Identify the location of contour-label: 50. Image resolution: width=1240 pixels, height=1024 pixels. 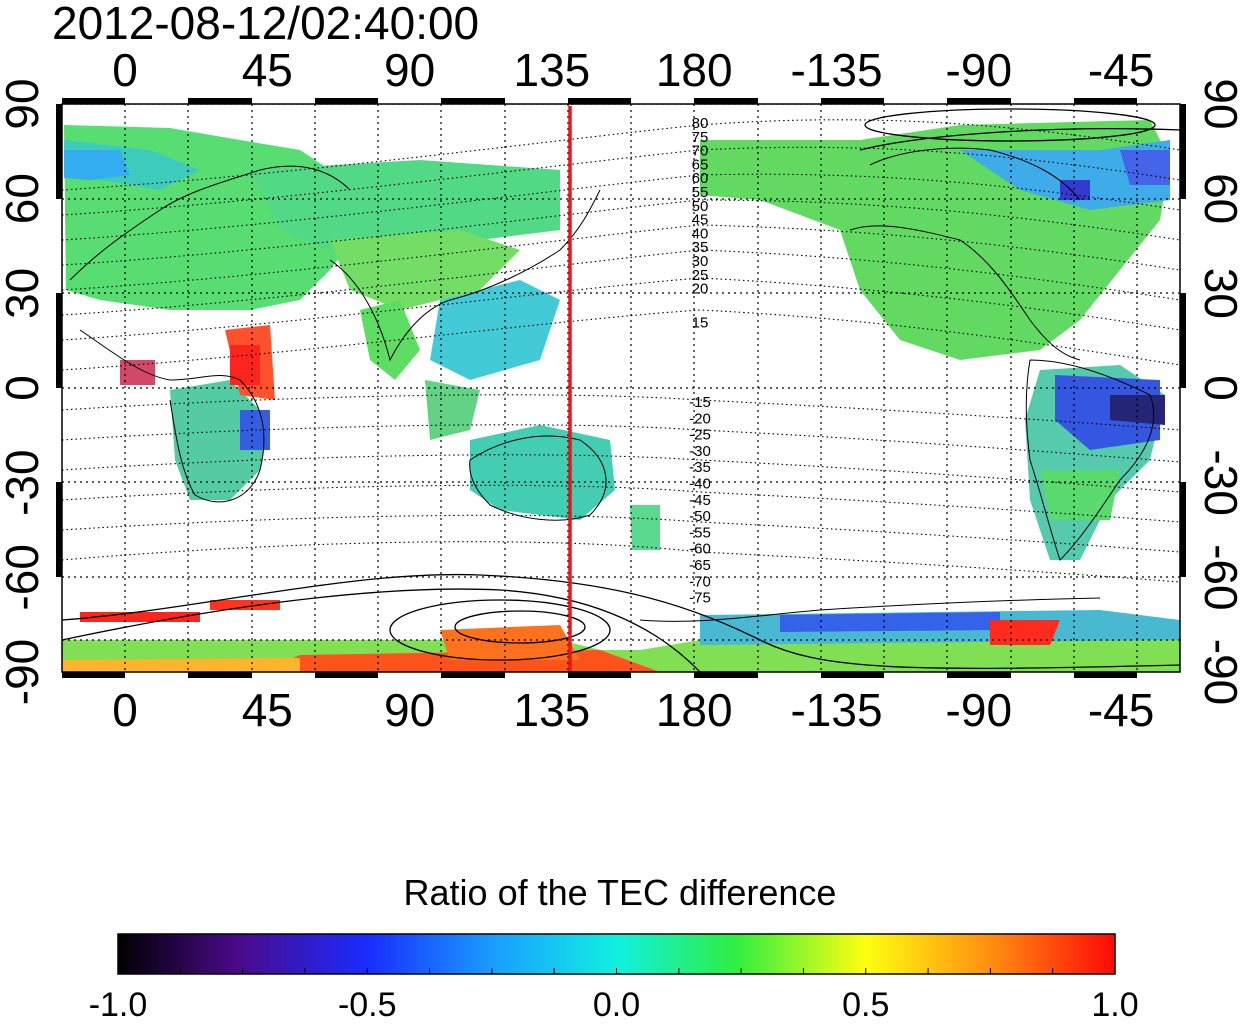
(700, 206).